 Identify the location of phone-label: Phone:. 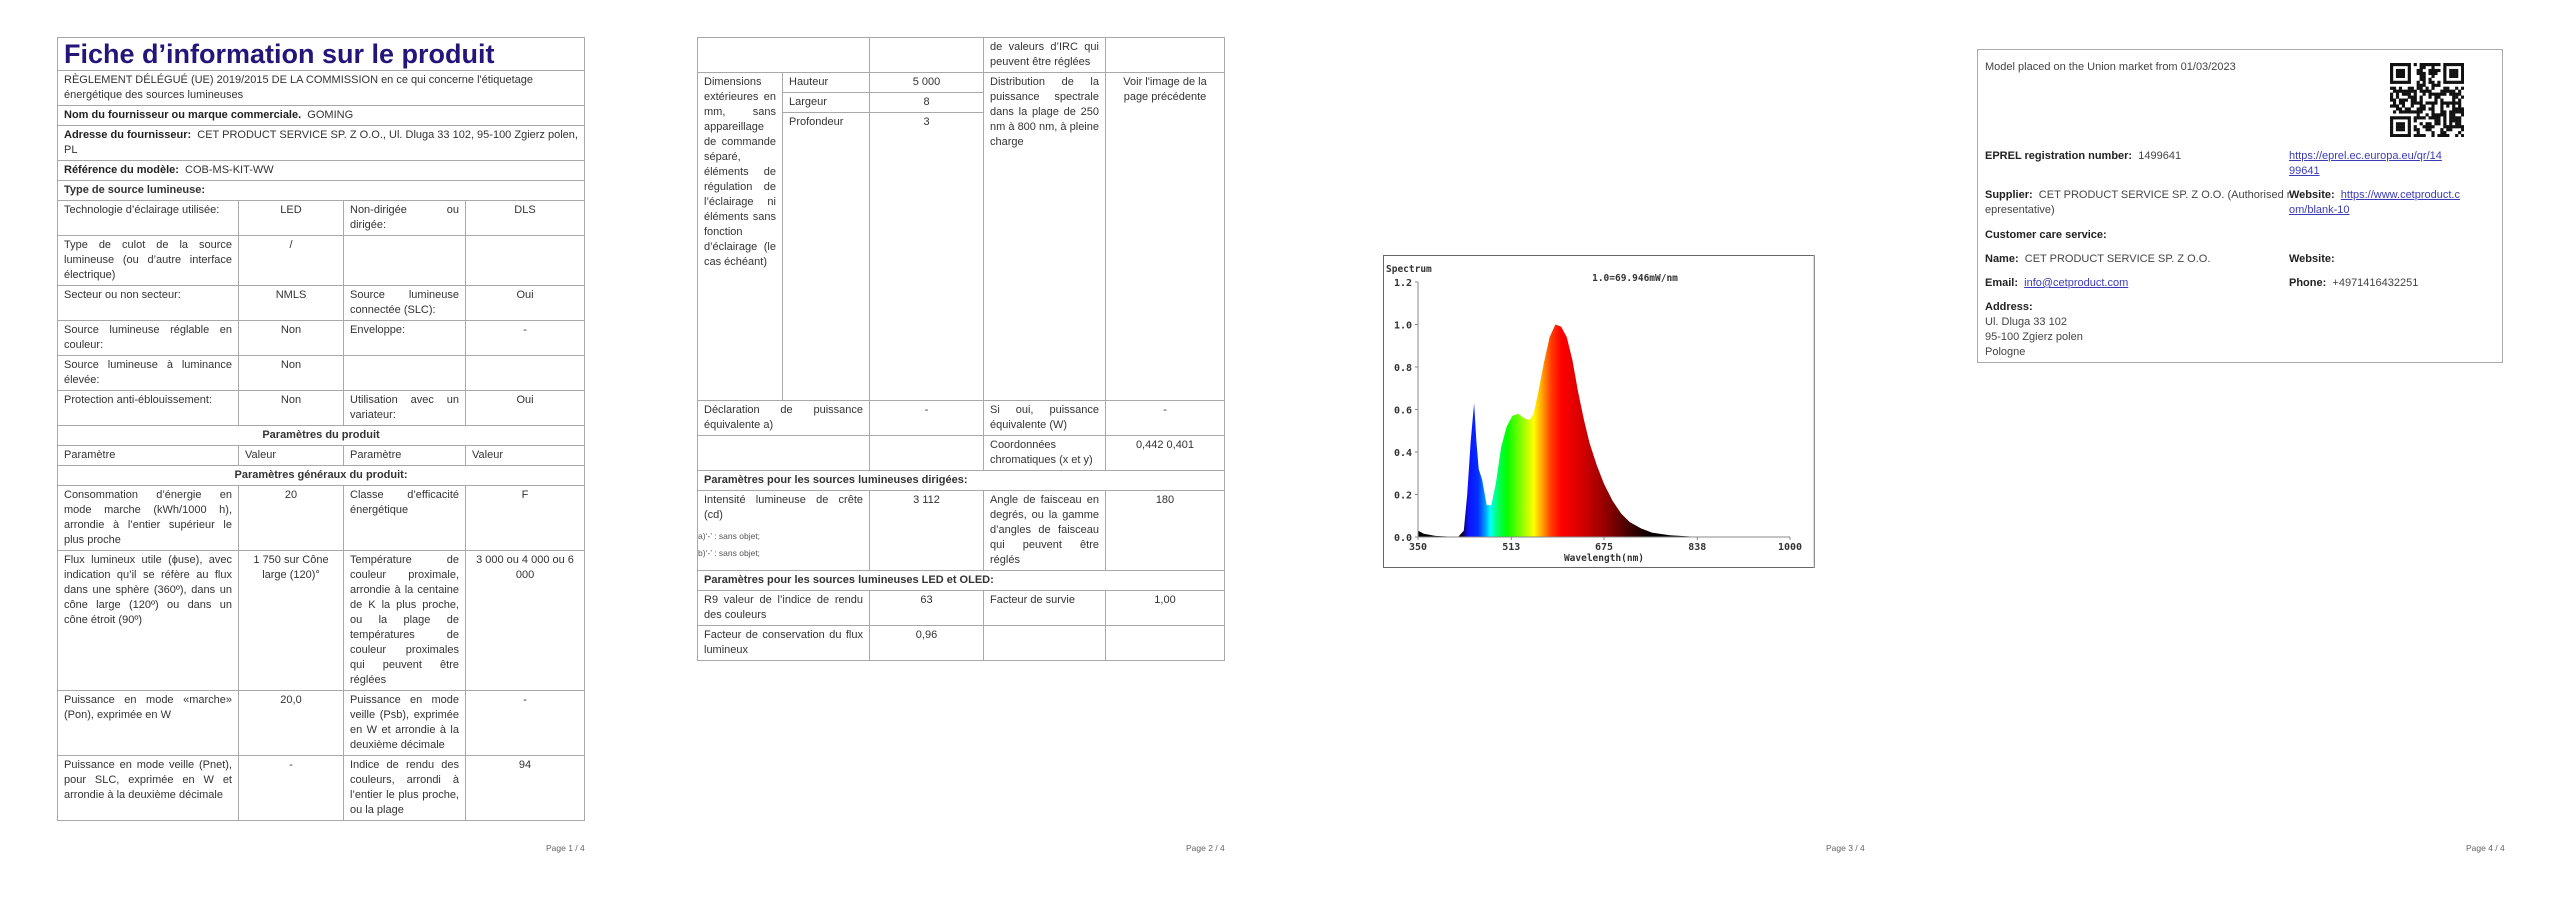
(2308, 283).